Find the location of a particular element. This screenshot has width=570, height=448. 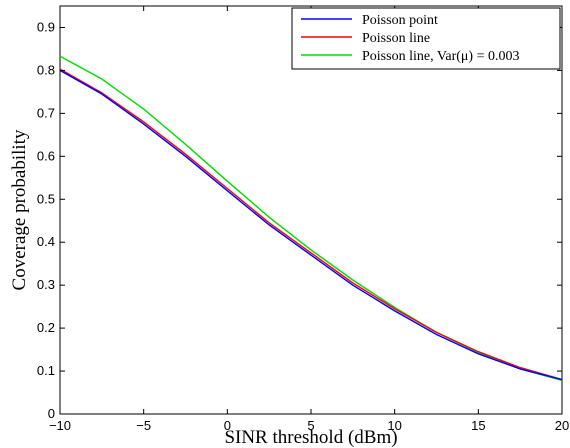

y-tick-label: 0.4 is located at coordinates (46, 241).